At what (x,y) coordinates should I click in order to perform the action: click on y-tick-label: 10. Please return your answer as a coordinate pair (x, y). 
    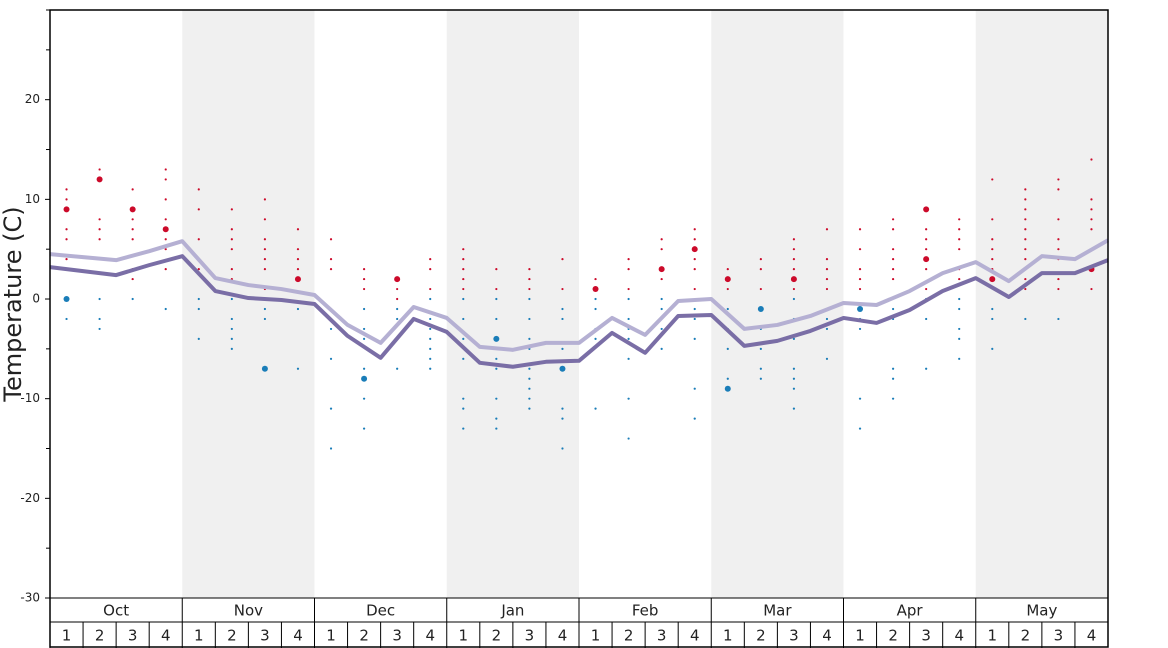
    Looking at the image, I should click on (32, 199).